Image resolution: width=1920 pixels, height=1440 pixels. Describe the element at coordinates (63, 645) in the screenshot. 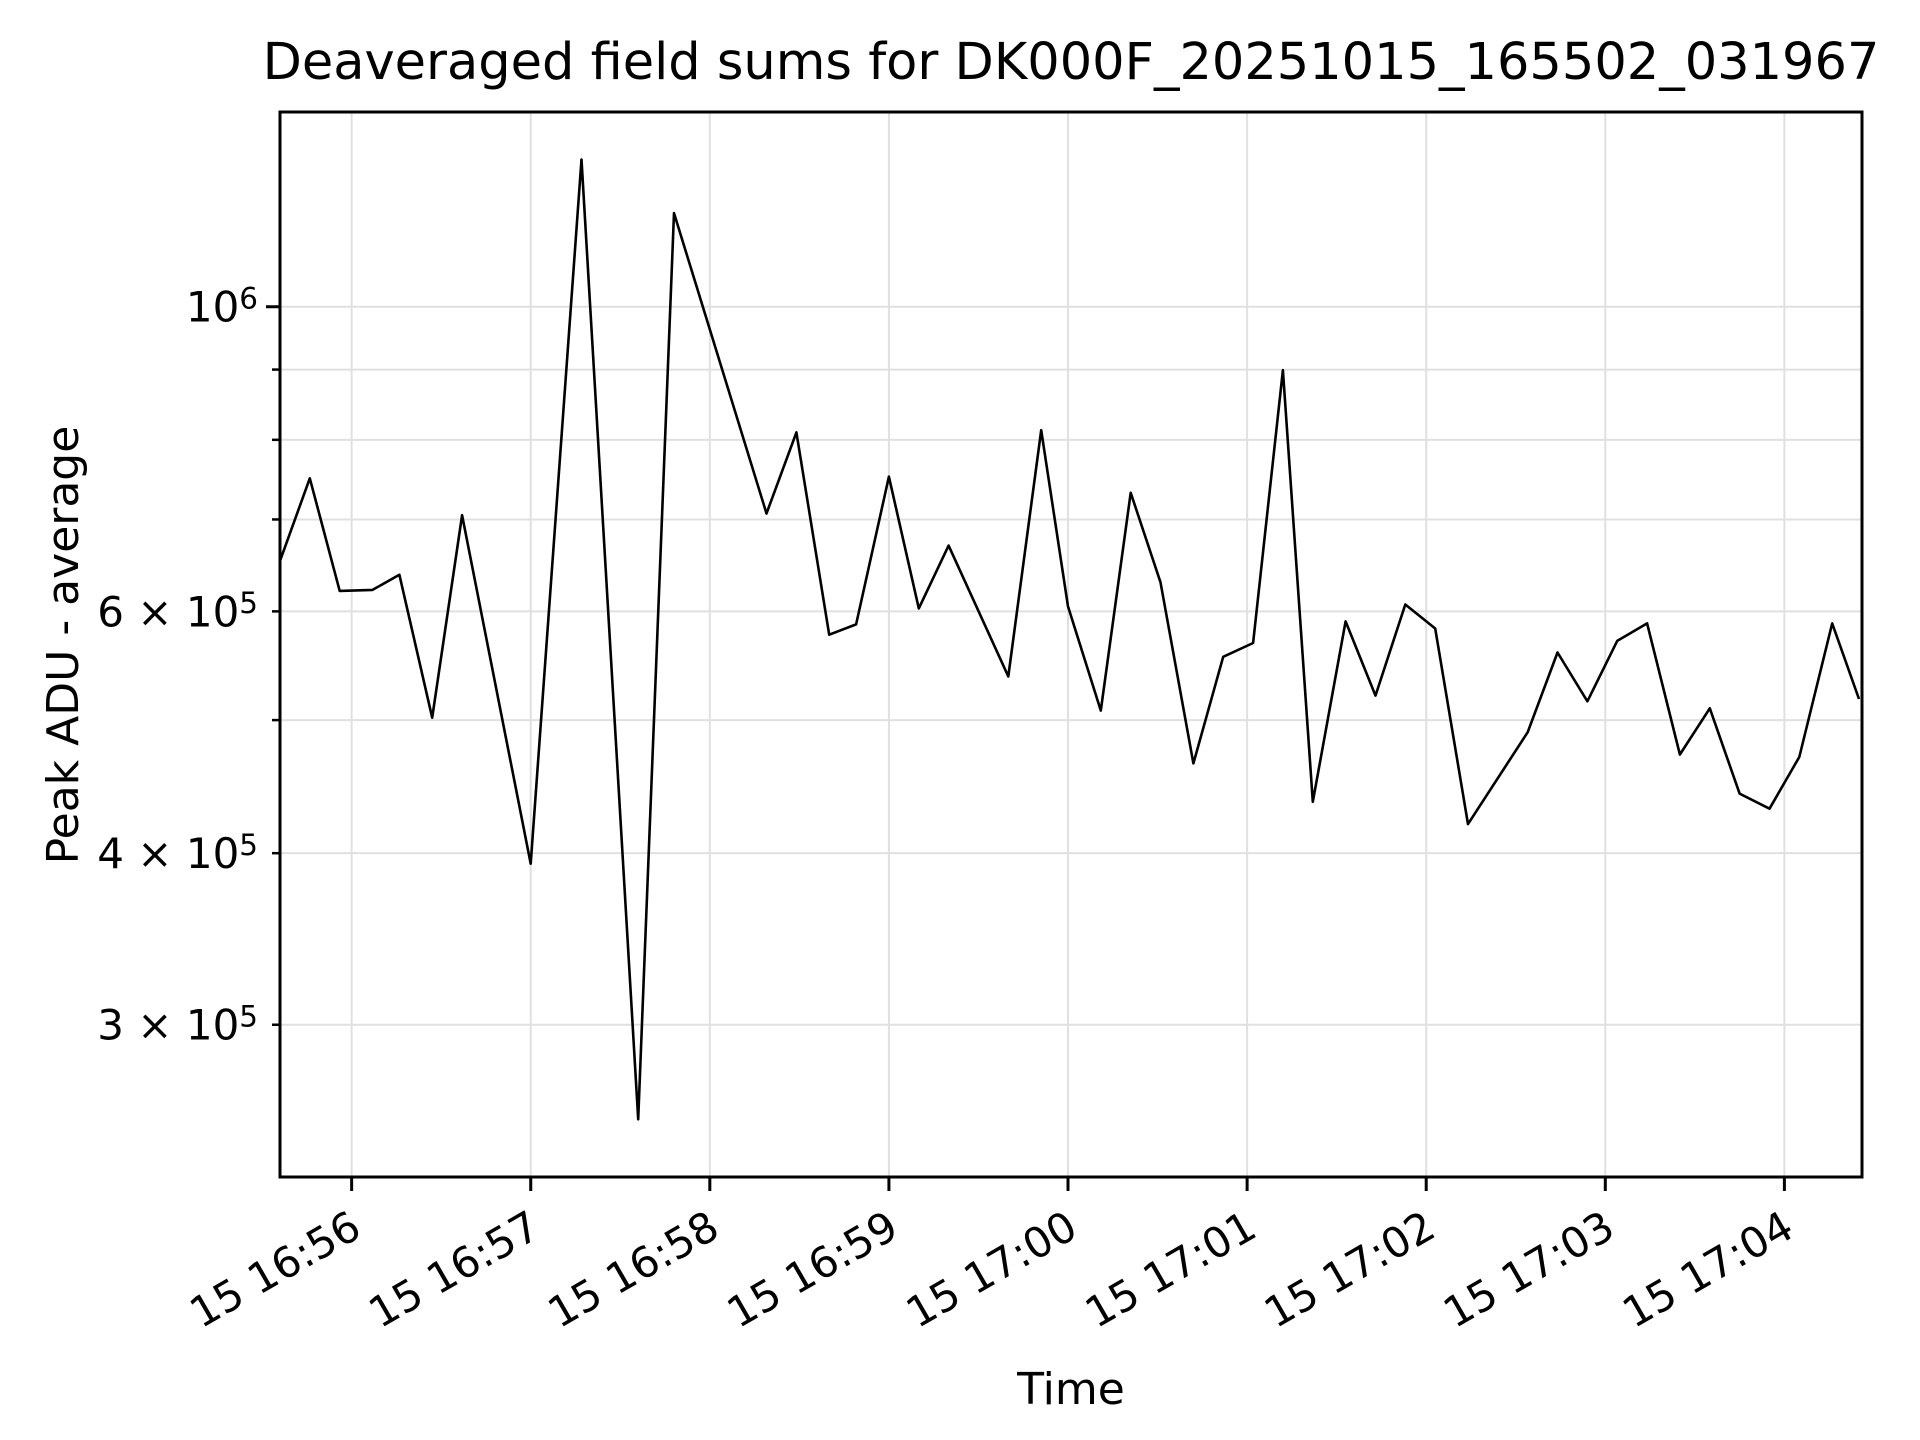

I see `y-axis-label: Peak ADU - average` at that location.